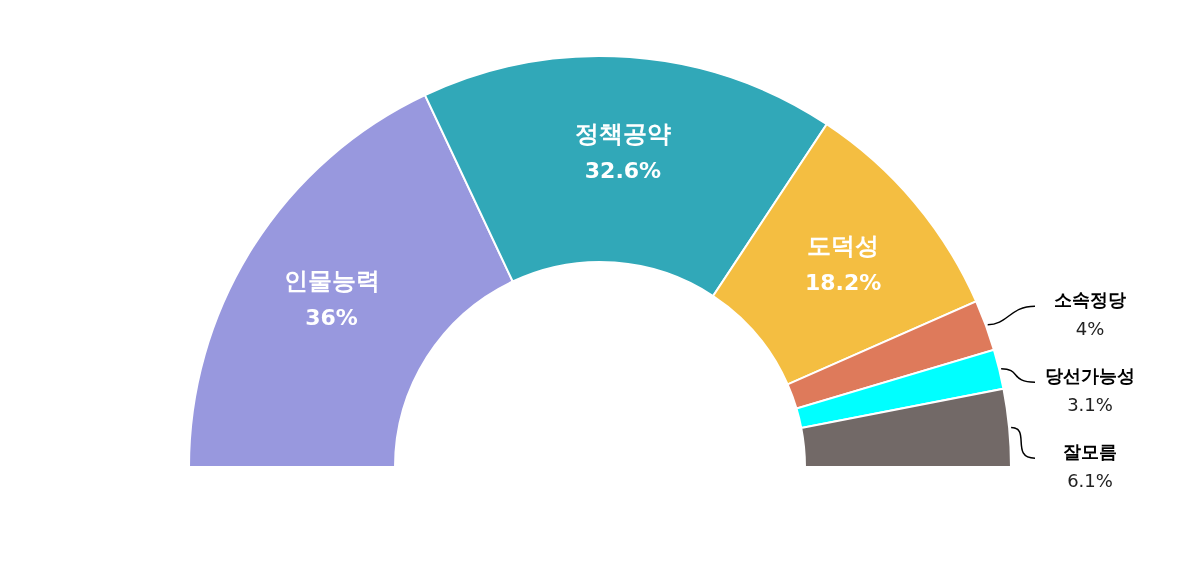  What do you see at coordinates (843, 282) in the screenshot?
I see `data-label: 18.2%` at bounding box center [843, 282].